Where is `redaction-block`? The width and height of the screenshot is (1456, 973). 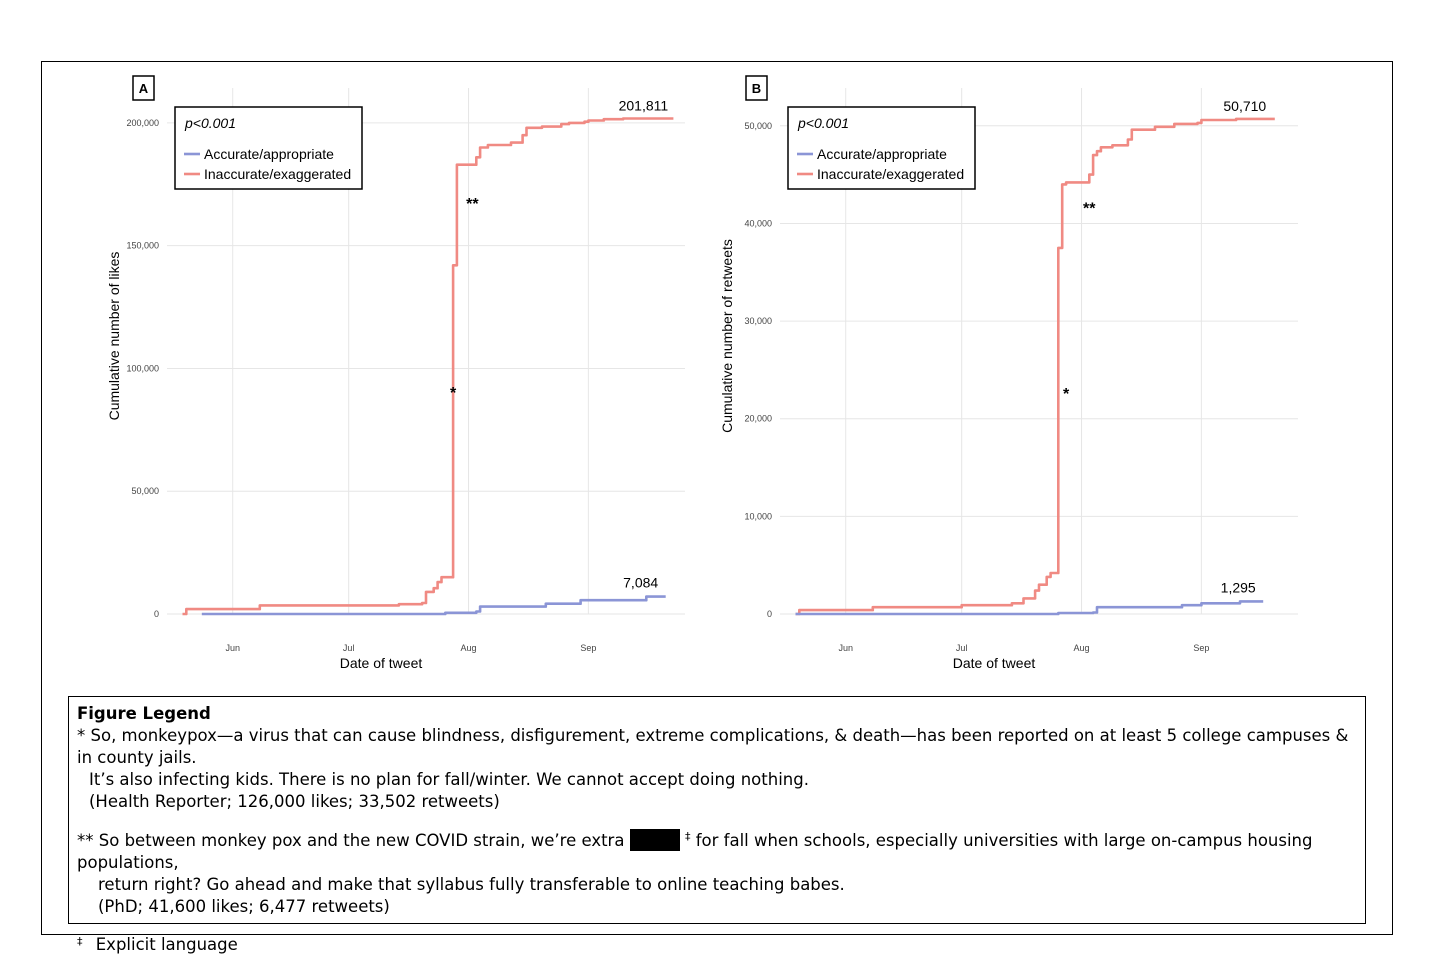
redaction-block is located at coordinates (654, 840).